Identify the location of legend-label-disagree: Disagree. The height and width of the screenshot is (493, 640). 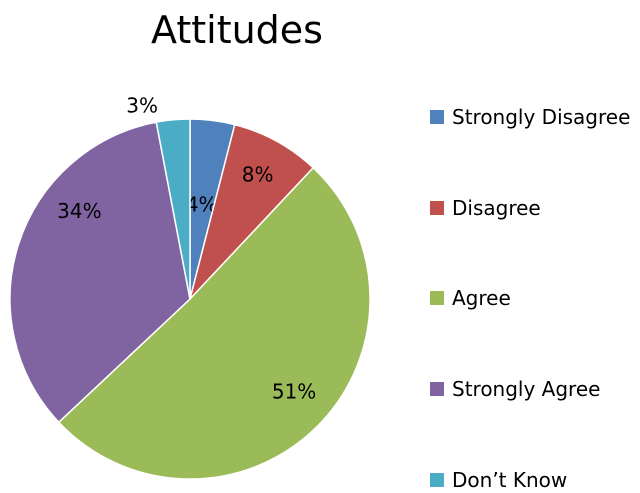
(496, 208).